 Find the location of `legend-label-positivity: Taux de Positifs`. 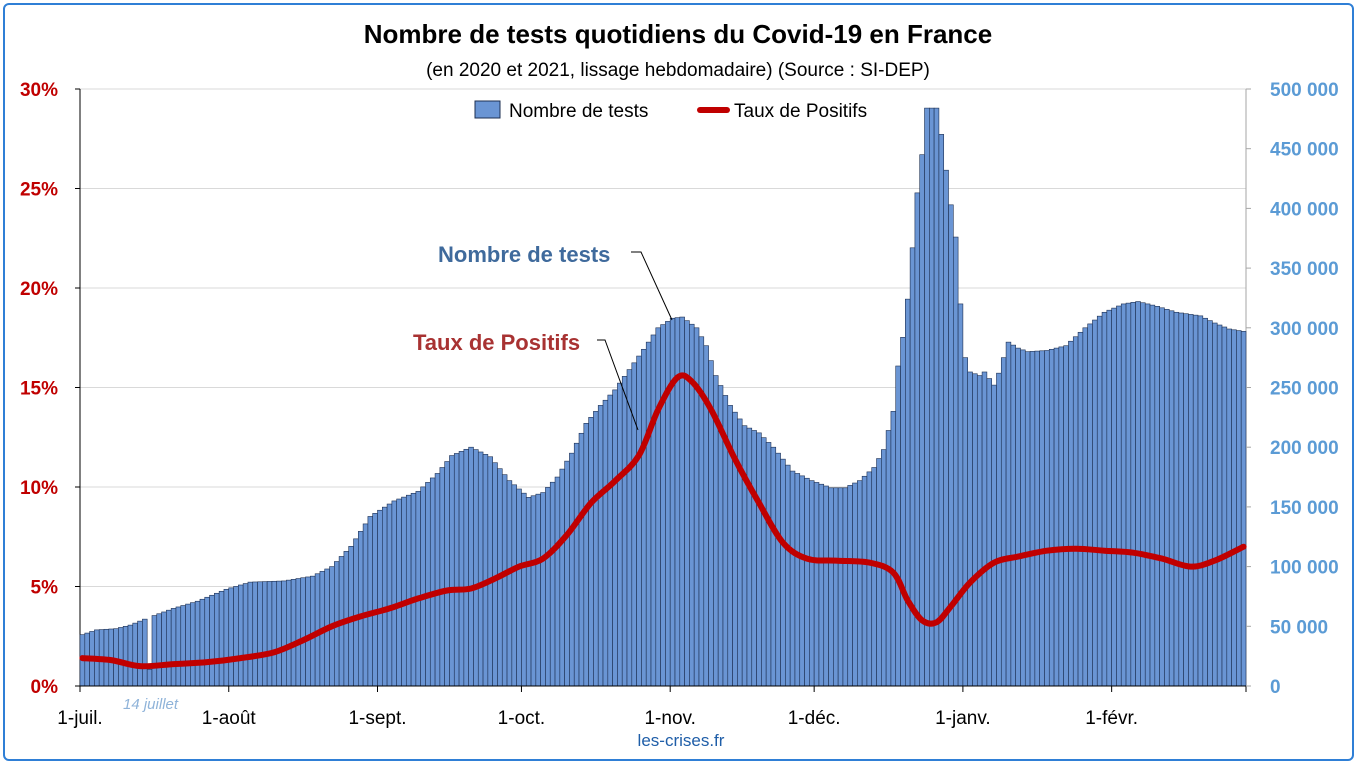

legend-label-positivity: Taux de Positifs is located at coordinates (800, 111).